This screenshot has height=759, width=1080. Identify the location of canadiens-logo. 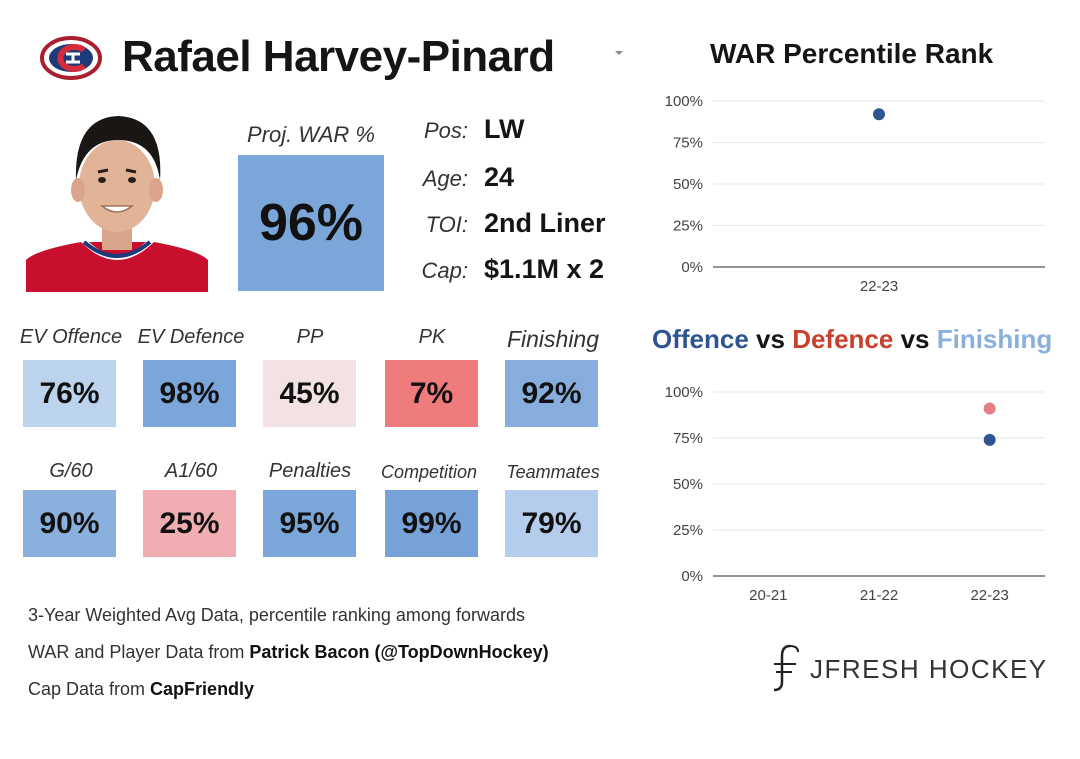
(71, 58).